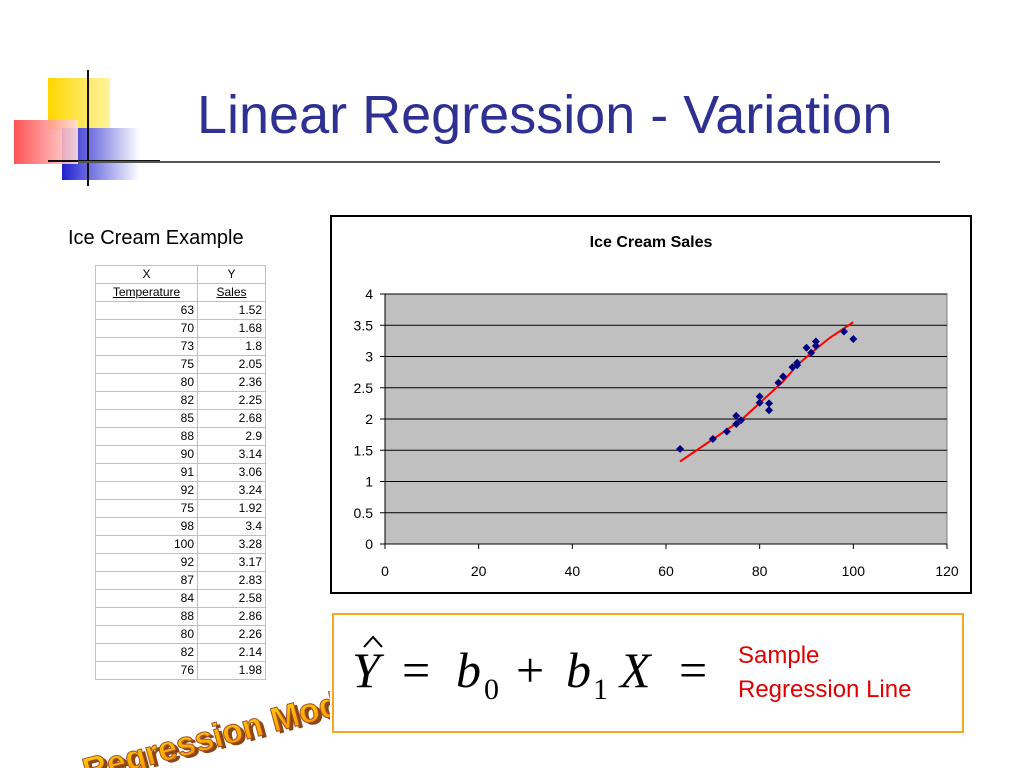 This screenshot has height=768, width=1024. Describe the element at coordinates (825, 689) in the screenshot. I see `equation-label-line2: Regression Line` at that location.